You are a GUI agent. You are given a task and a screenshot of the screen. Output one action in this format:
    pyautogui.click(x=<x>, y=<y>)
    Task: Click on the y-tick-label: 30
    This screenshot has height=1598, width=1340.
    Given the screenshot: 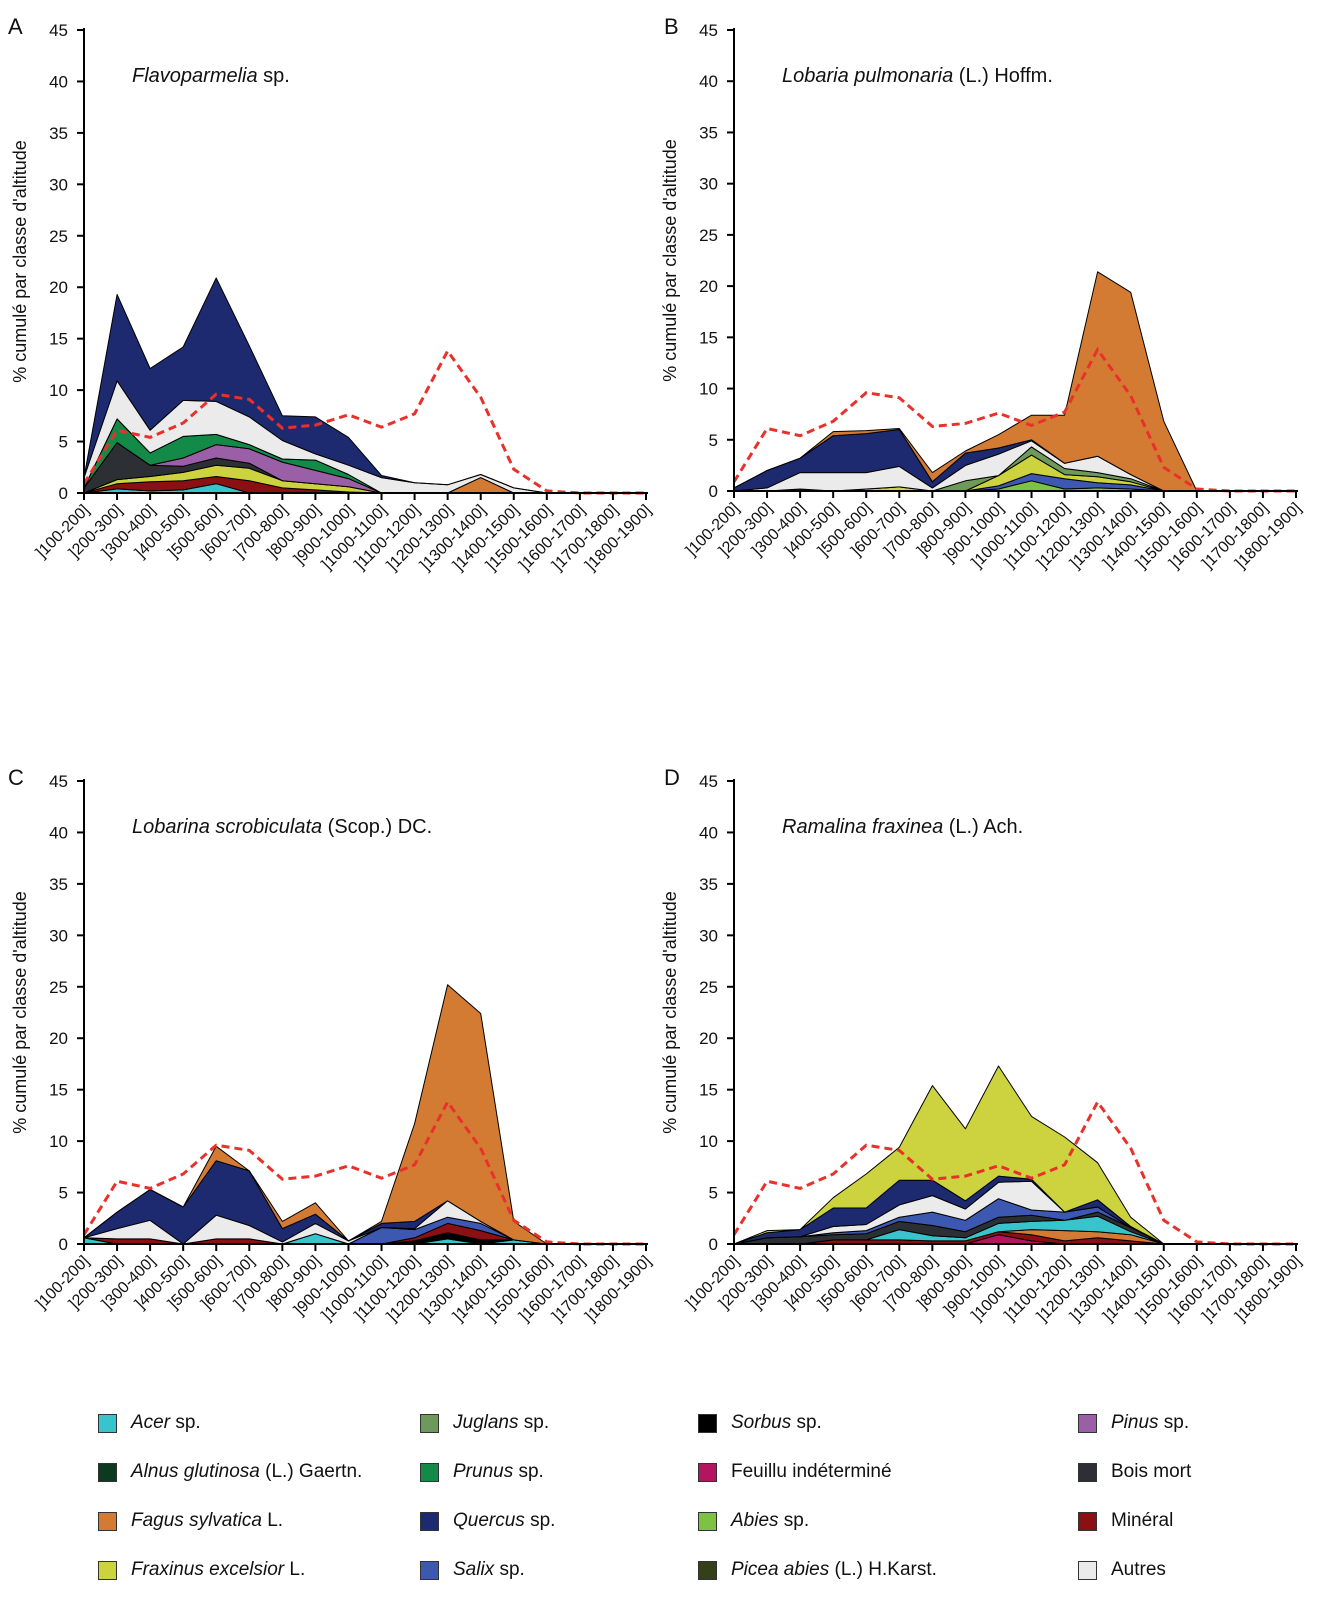 What is the action you would take?
    pyautogui.click(x=708, y=935)
    